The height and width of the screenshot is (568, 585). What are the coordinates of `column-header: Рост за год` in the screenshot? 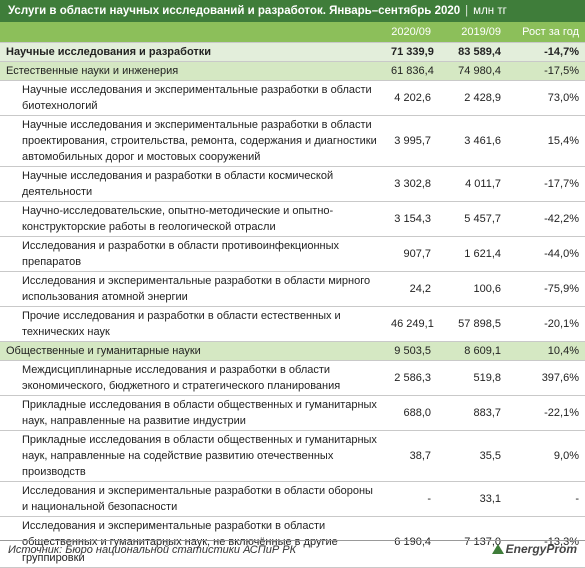 It's located at (546, 32).